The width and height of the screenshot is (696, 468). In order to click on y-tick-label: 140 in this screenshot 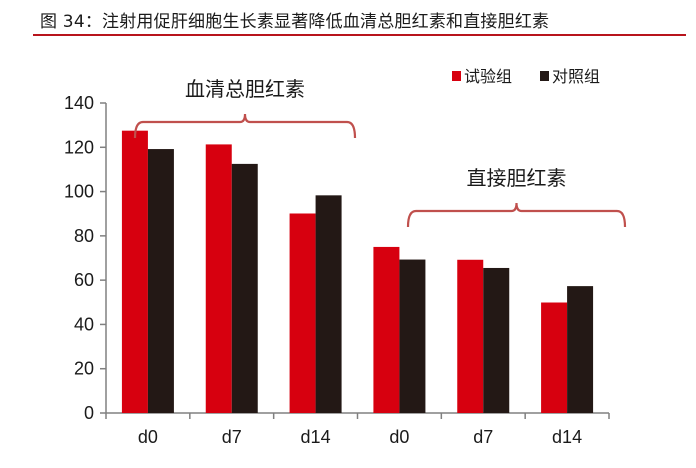, I will do `click(79, 103)`.